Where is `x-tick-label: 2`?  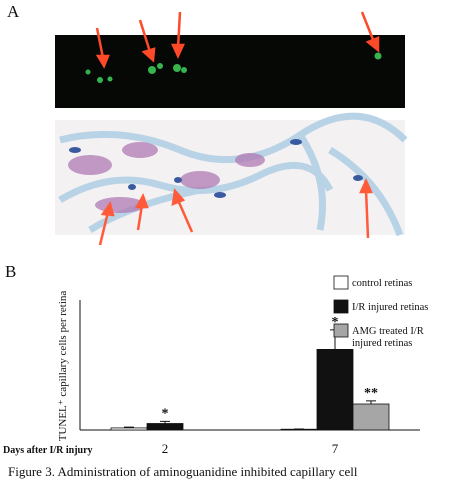
x-tick-label: 2 is located at coordinates (165, 448).